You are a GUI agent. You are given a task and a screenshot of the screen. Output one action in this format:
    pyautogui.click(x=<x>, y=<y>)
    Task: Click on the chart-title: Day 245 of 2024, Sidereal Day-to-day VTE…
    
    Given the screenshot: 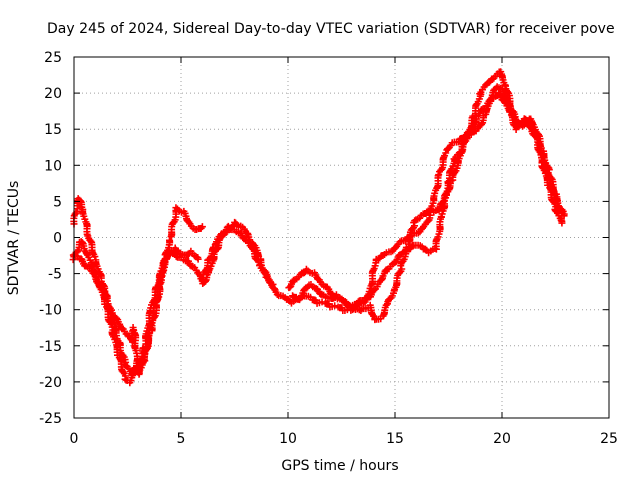 What is the action you would take?
    pyautogui.click(x=331, y=29)
    